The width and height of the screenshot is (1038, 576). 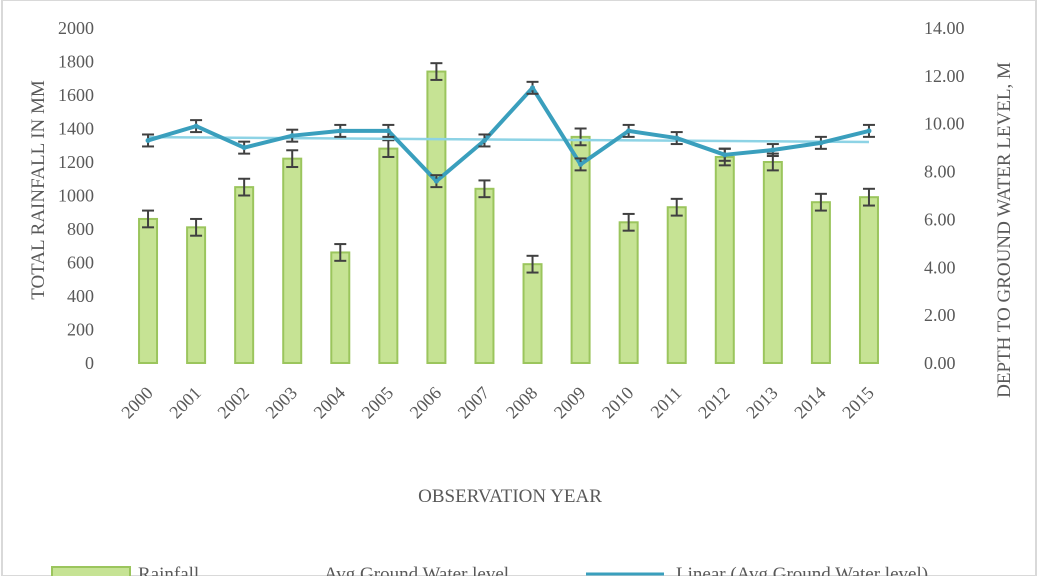 What do you see at coordinates (772, 262) in the screenshot?
I see `bar-2013` at bounding box center [772, 262].